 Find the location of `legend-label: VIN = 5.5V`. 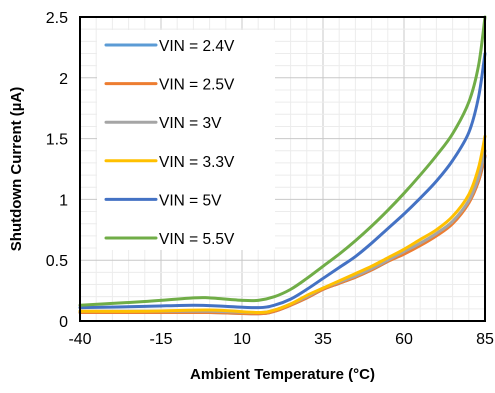

legend-label: VIN = 5.5V is located at coordinates (197, 239).